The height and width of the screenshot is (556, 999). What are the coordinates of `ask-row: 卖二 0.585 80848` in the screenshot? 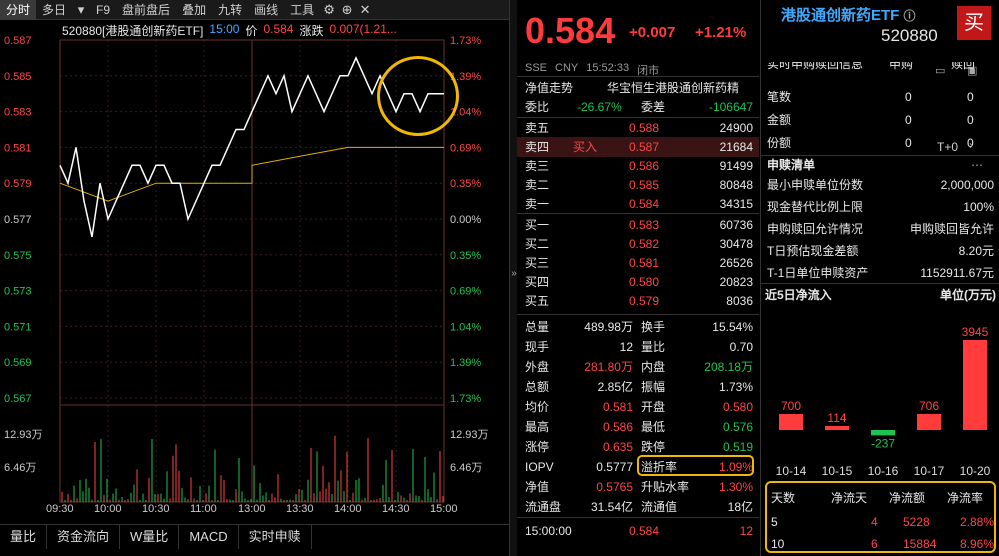 It's located at (638, 185).